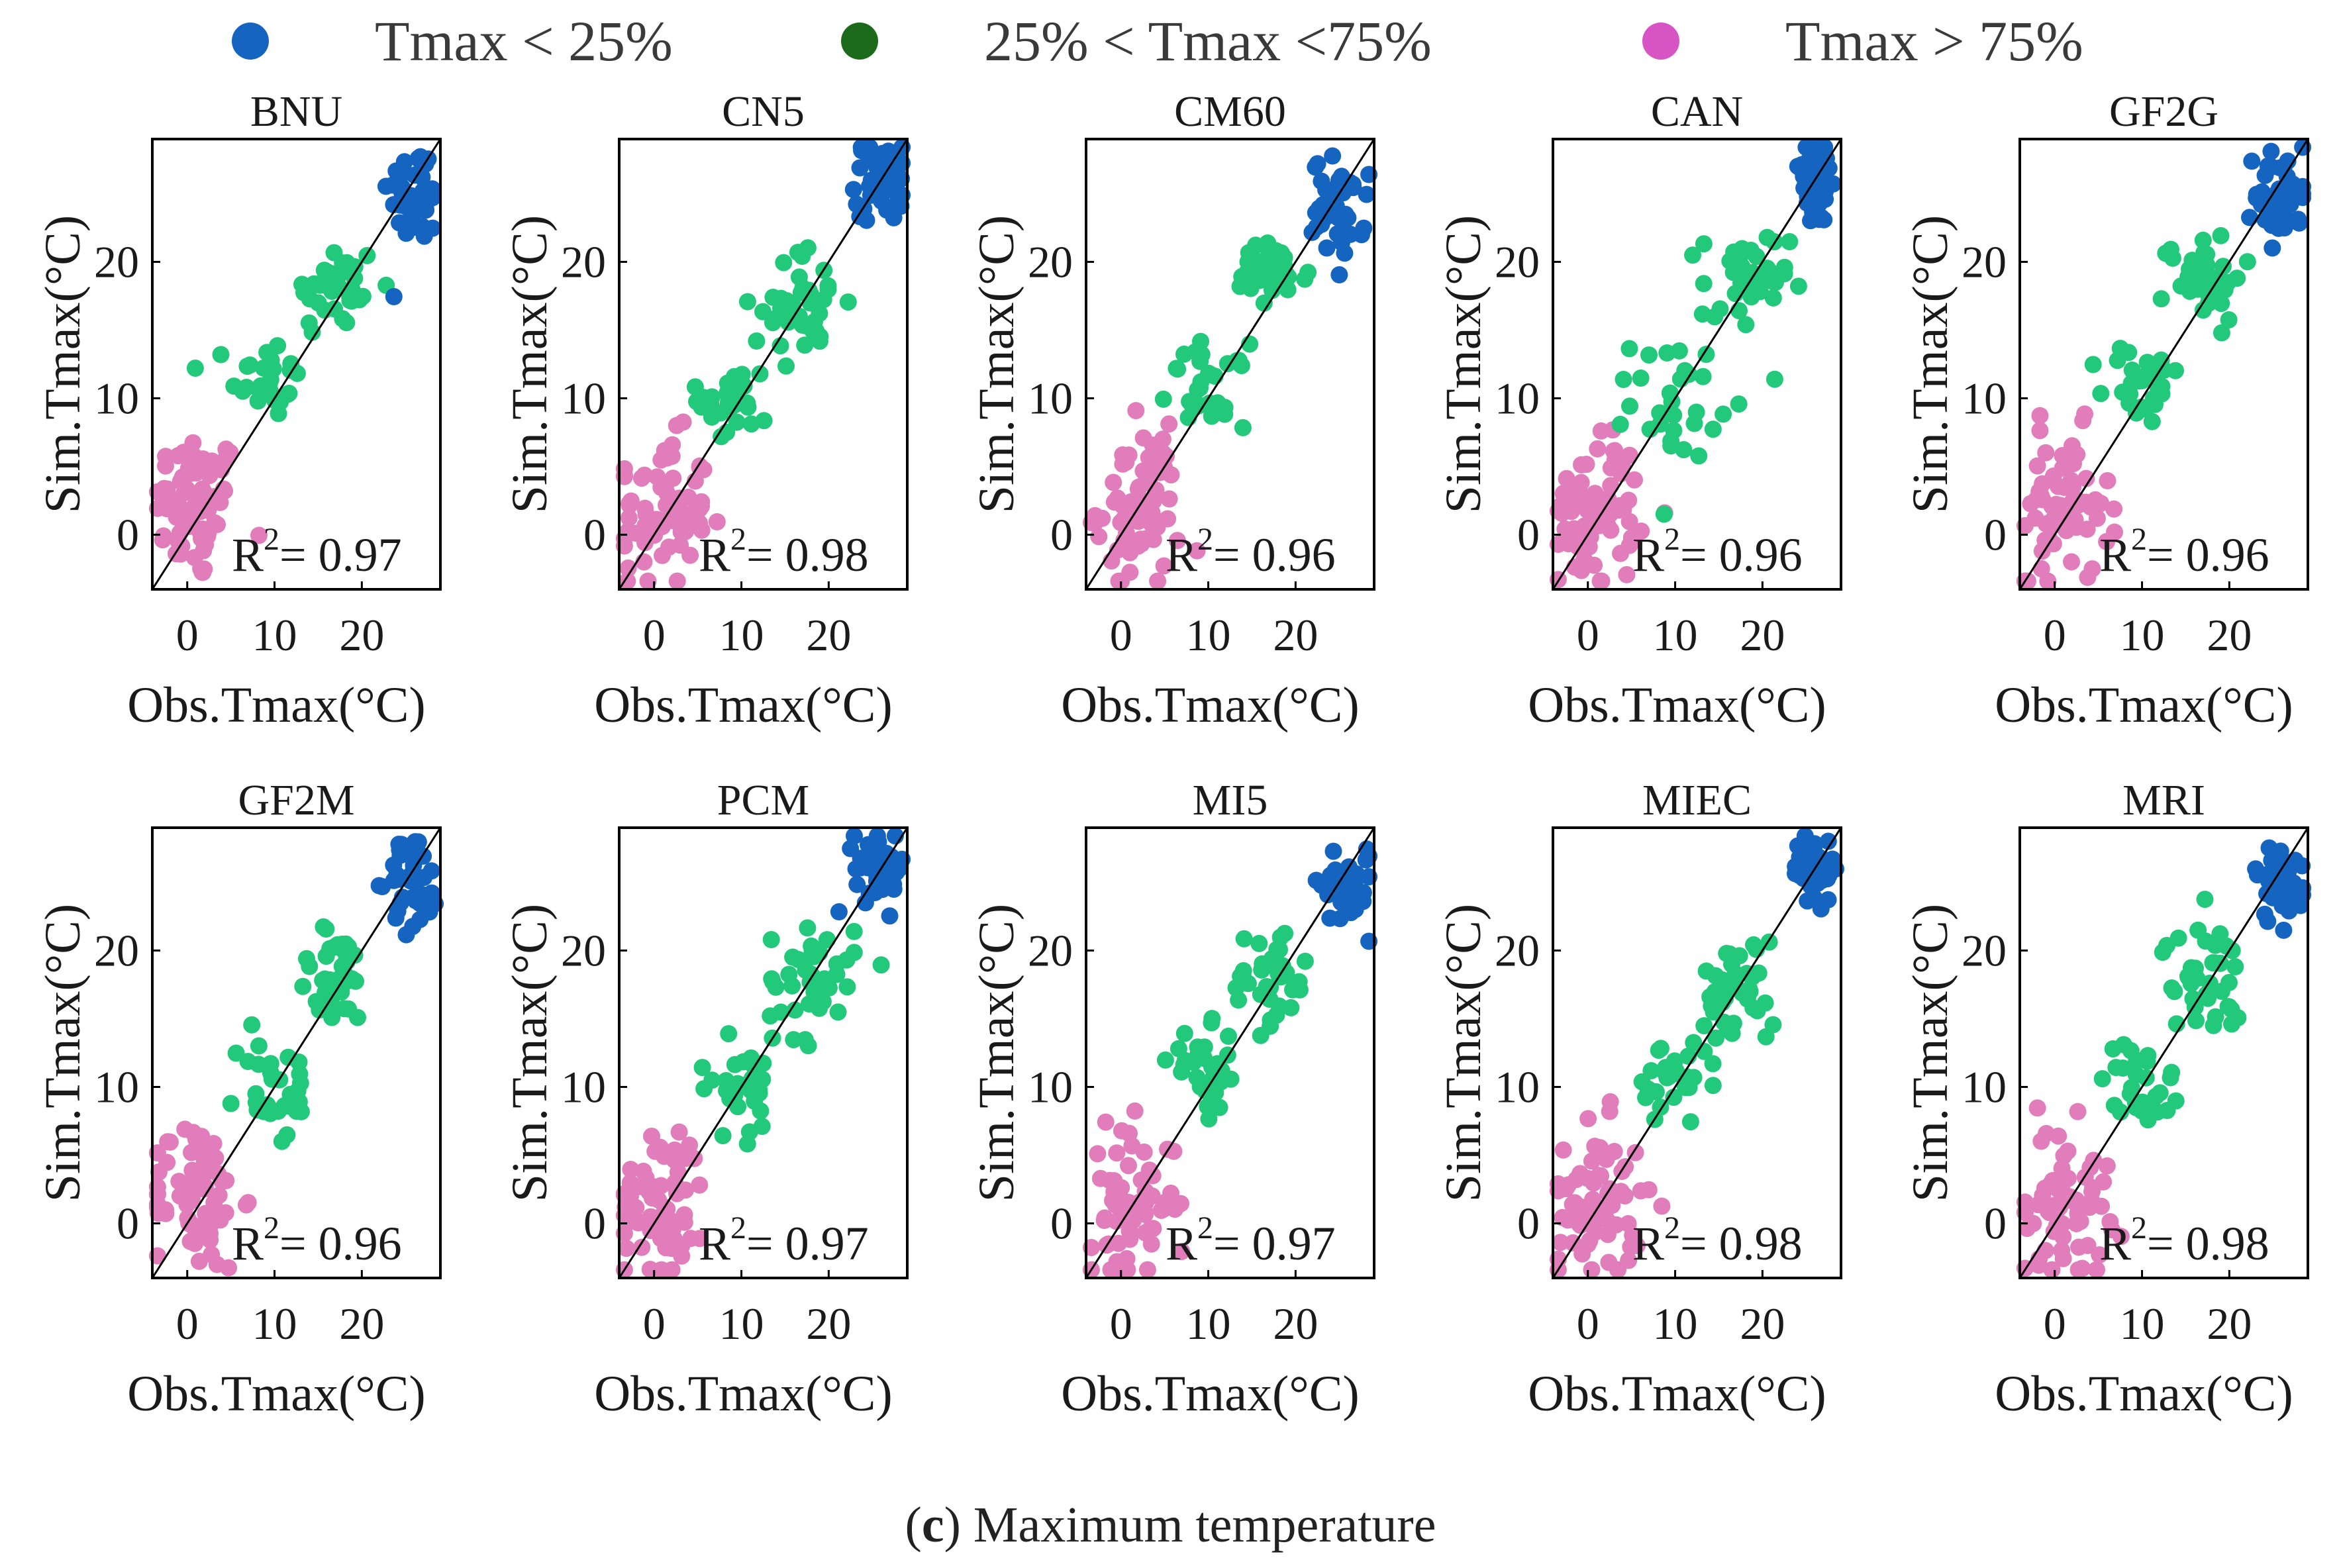 The height and width of the screenshot is (1568, 2341). What do you see at coordinates (1251, 1240) in the screenshot?
I see `r2-annotation: R2= 0.97` at bounding box center [1251, 1240].